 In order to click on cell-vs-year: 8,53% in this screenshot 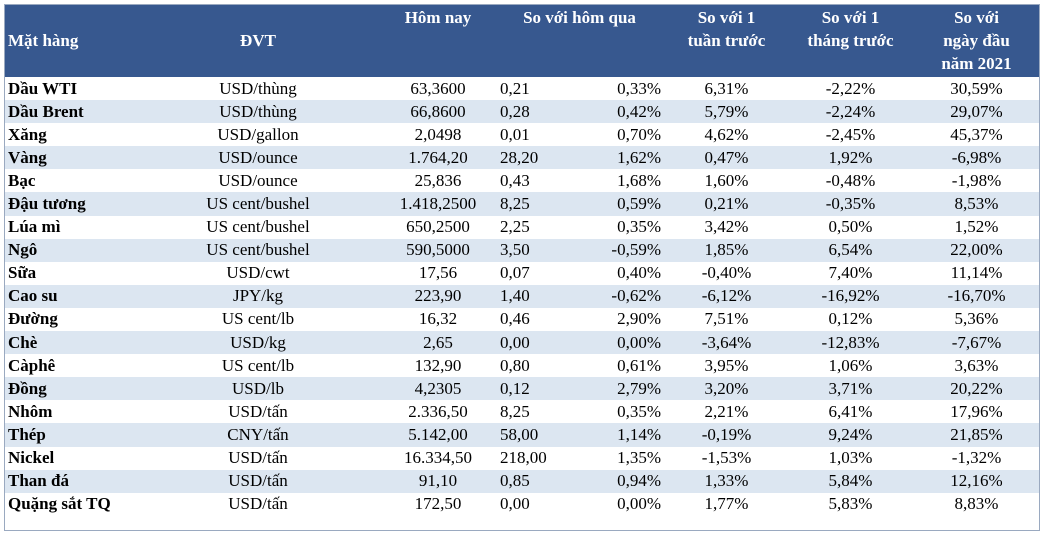, I will do `click(976, 204)`.